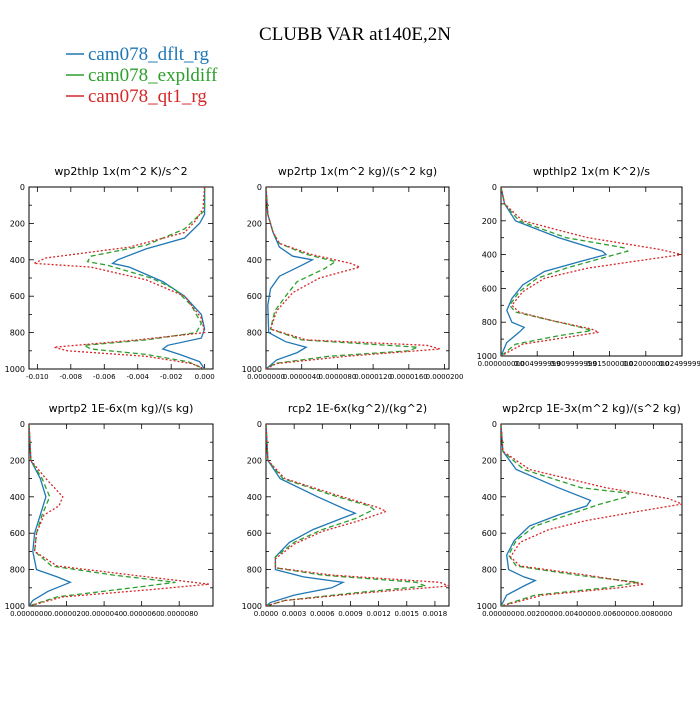  What do you see at coordinates (573, 364) in the screenshot?
I see `x-tick-label: 0.009999999` at bounding box center [573, 364].